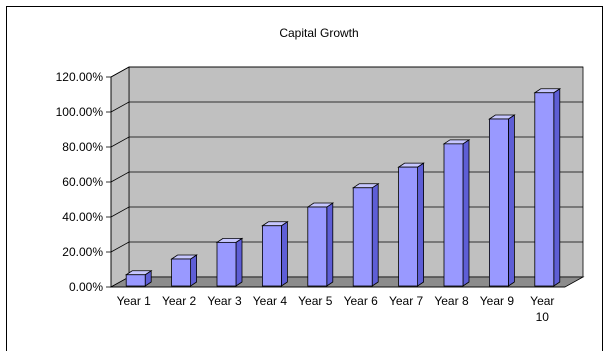 Image resolution: width=612 pixels, height=351 pixels. What do you see at coordinates (361, 301) in the screenshot?
I see `x-tick-label: Year 6` at bounding box center [361, 301].